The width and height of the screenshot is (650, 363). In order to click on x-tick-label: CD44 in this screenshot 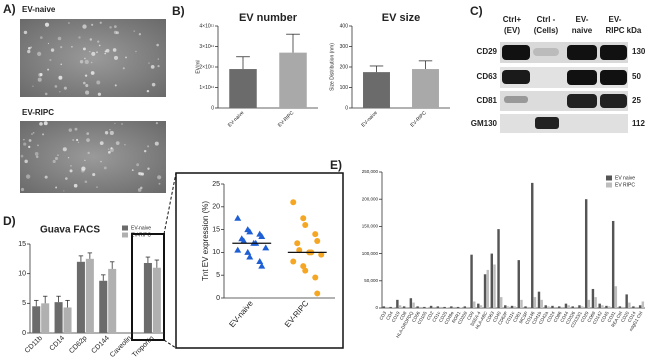, I will do `click(564, 316)`.